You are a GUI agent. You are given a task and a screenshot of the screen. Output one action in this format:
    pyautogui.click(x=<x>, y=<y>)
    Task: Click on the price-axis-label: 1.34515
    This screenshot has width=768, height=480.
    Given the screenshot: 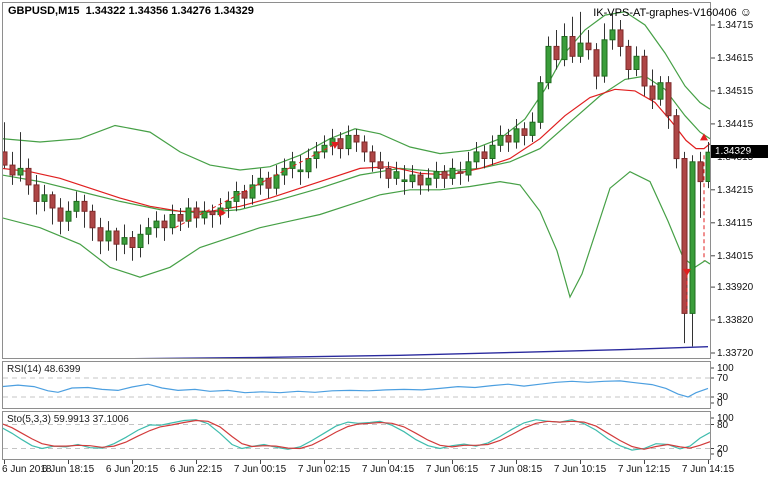 What is the action you would take?
    pyautogui.click(x=735, y=91)
    